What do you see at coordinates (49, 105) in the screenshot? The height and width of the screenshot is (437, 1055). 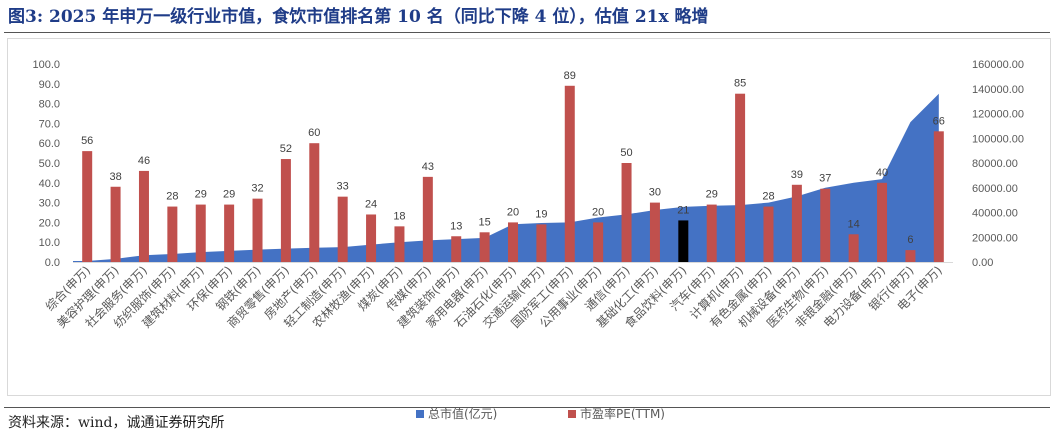 I see `y-left-tick-label: 80.0` at bounding box center [49, 105].